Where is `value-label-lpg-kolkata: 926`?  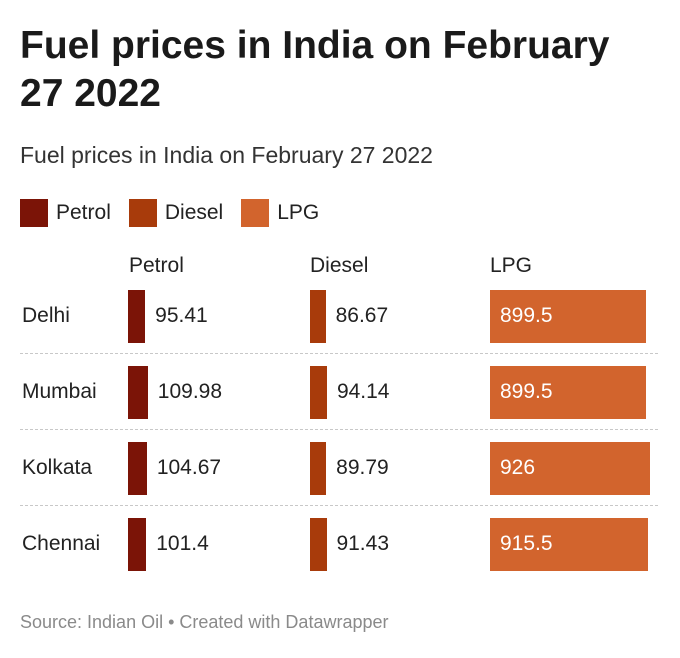 value-label-lpg-kolkata: 926 is located at coordinates (518, 467).